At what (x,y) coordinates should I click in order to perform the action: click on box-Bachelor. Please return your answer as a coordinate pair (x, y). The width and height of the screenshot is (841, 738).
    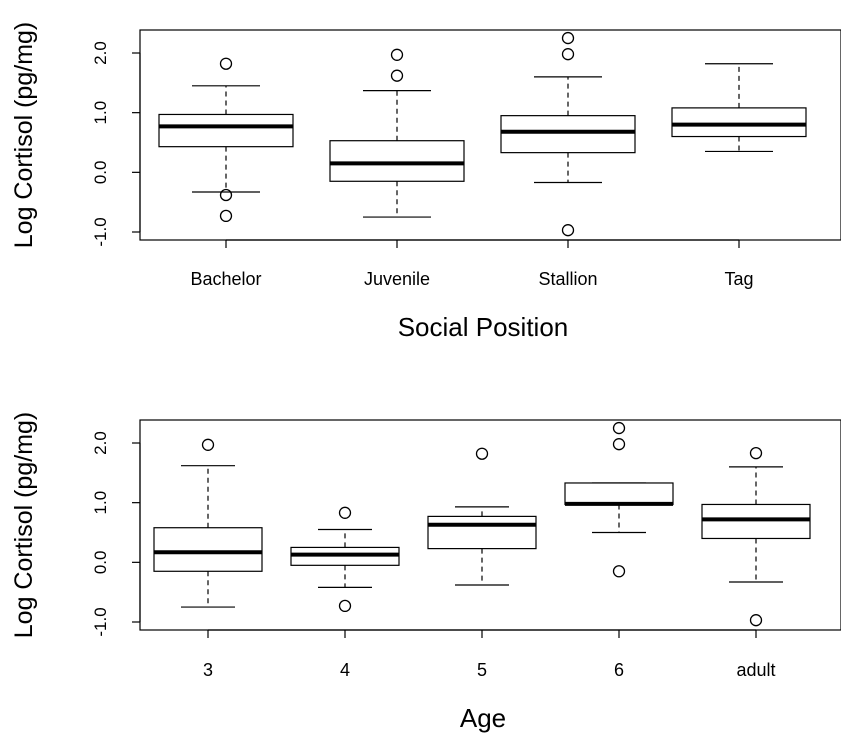
    Looking at the image, I should click on (226, 140).